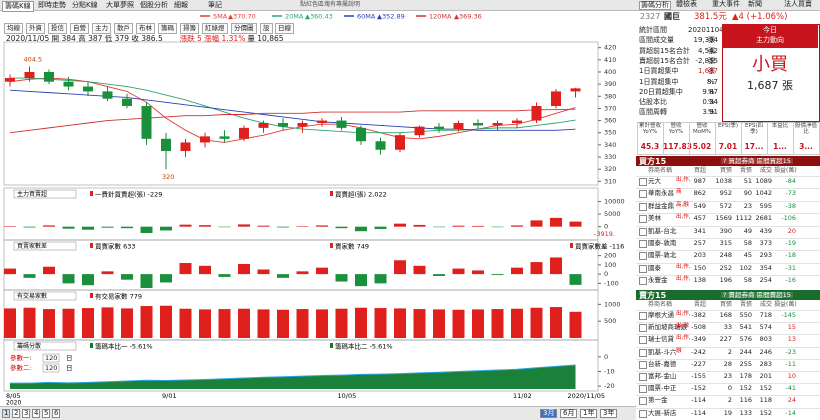 Image resolution: width=820 pixels, height=420 pixels. What do you see at coordinates (658, 400) in the screenshot?
I see `broker-name: 第一金` at bounding box center [658, 400].